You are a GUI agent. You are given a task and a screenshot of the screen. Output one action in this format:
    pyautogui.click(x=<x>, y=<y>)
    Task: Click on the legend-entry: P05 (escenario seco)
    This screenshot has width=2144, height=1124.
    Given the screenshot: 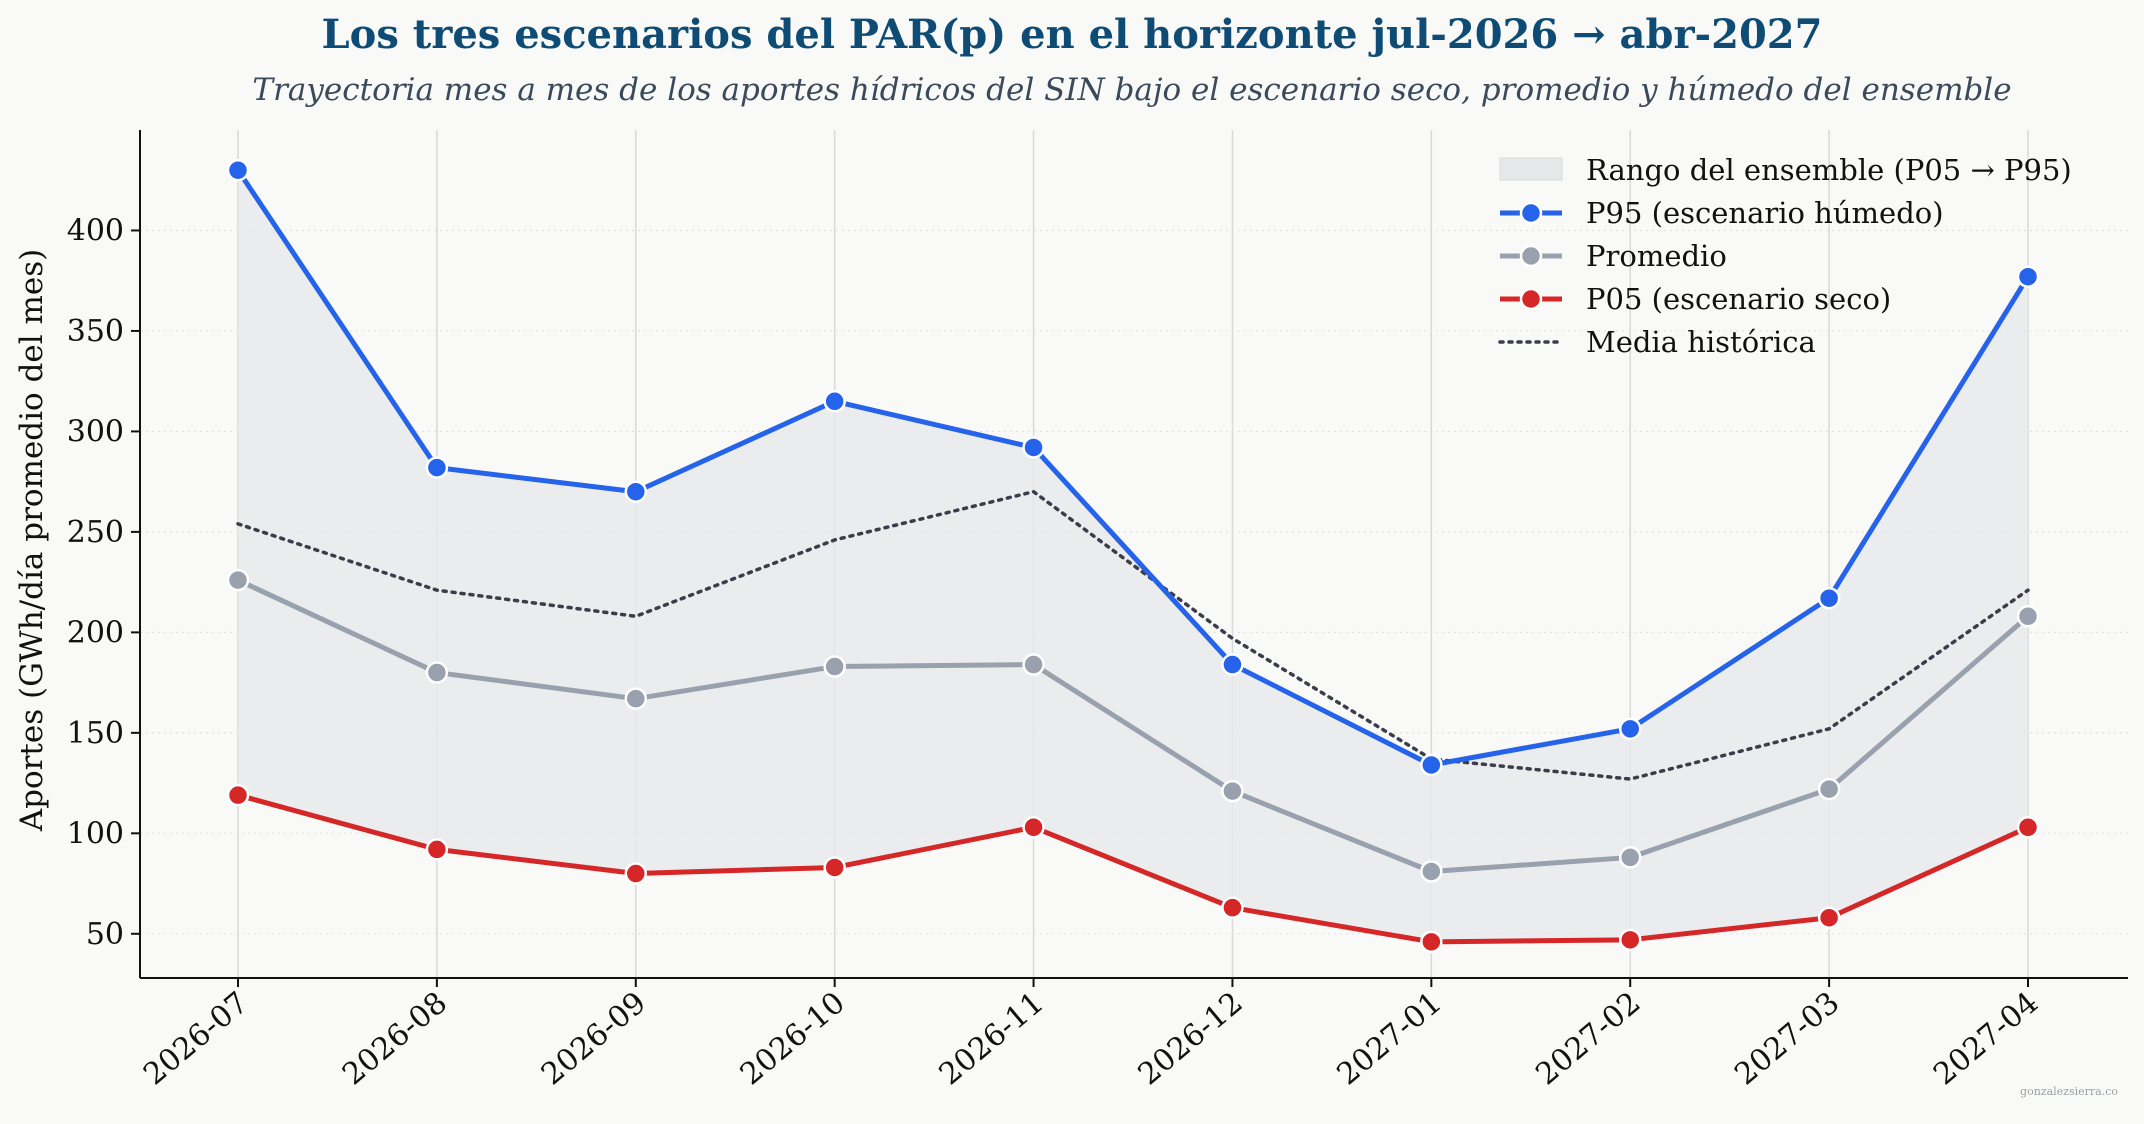 What is the action you would take?
    pyautogui.click(x=1695, y=299)
    